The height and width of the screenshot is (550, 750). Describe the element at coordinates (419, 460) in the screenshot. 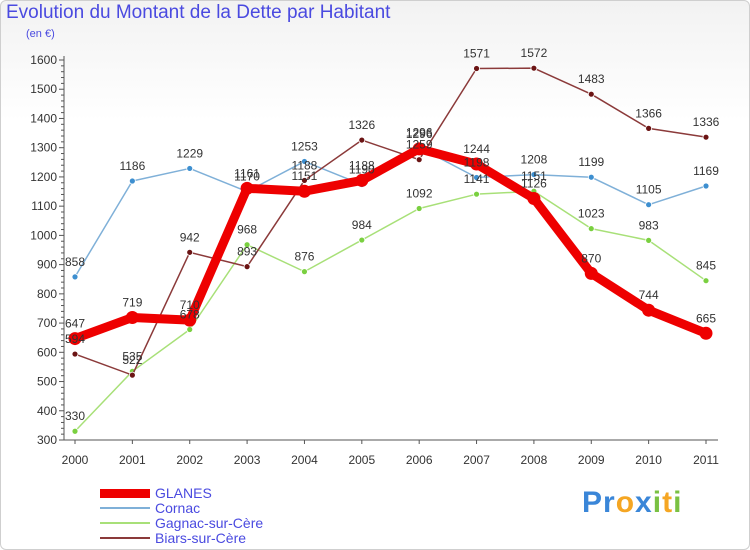

I see `x-tick-label: 2006` at that location.